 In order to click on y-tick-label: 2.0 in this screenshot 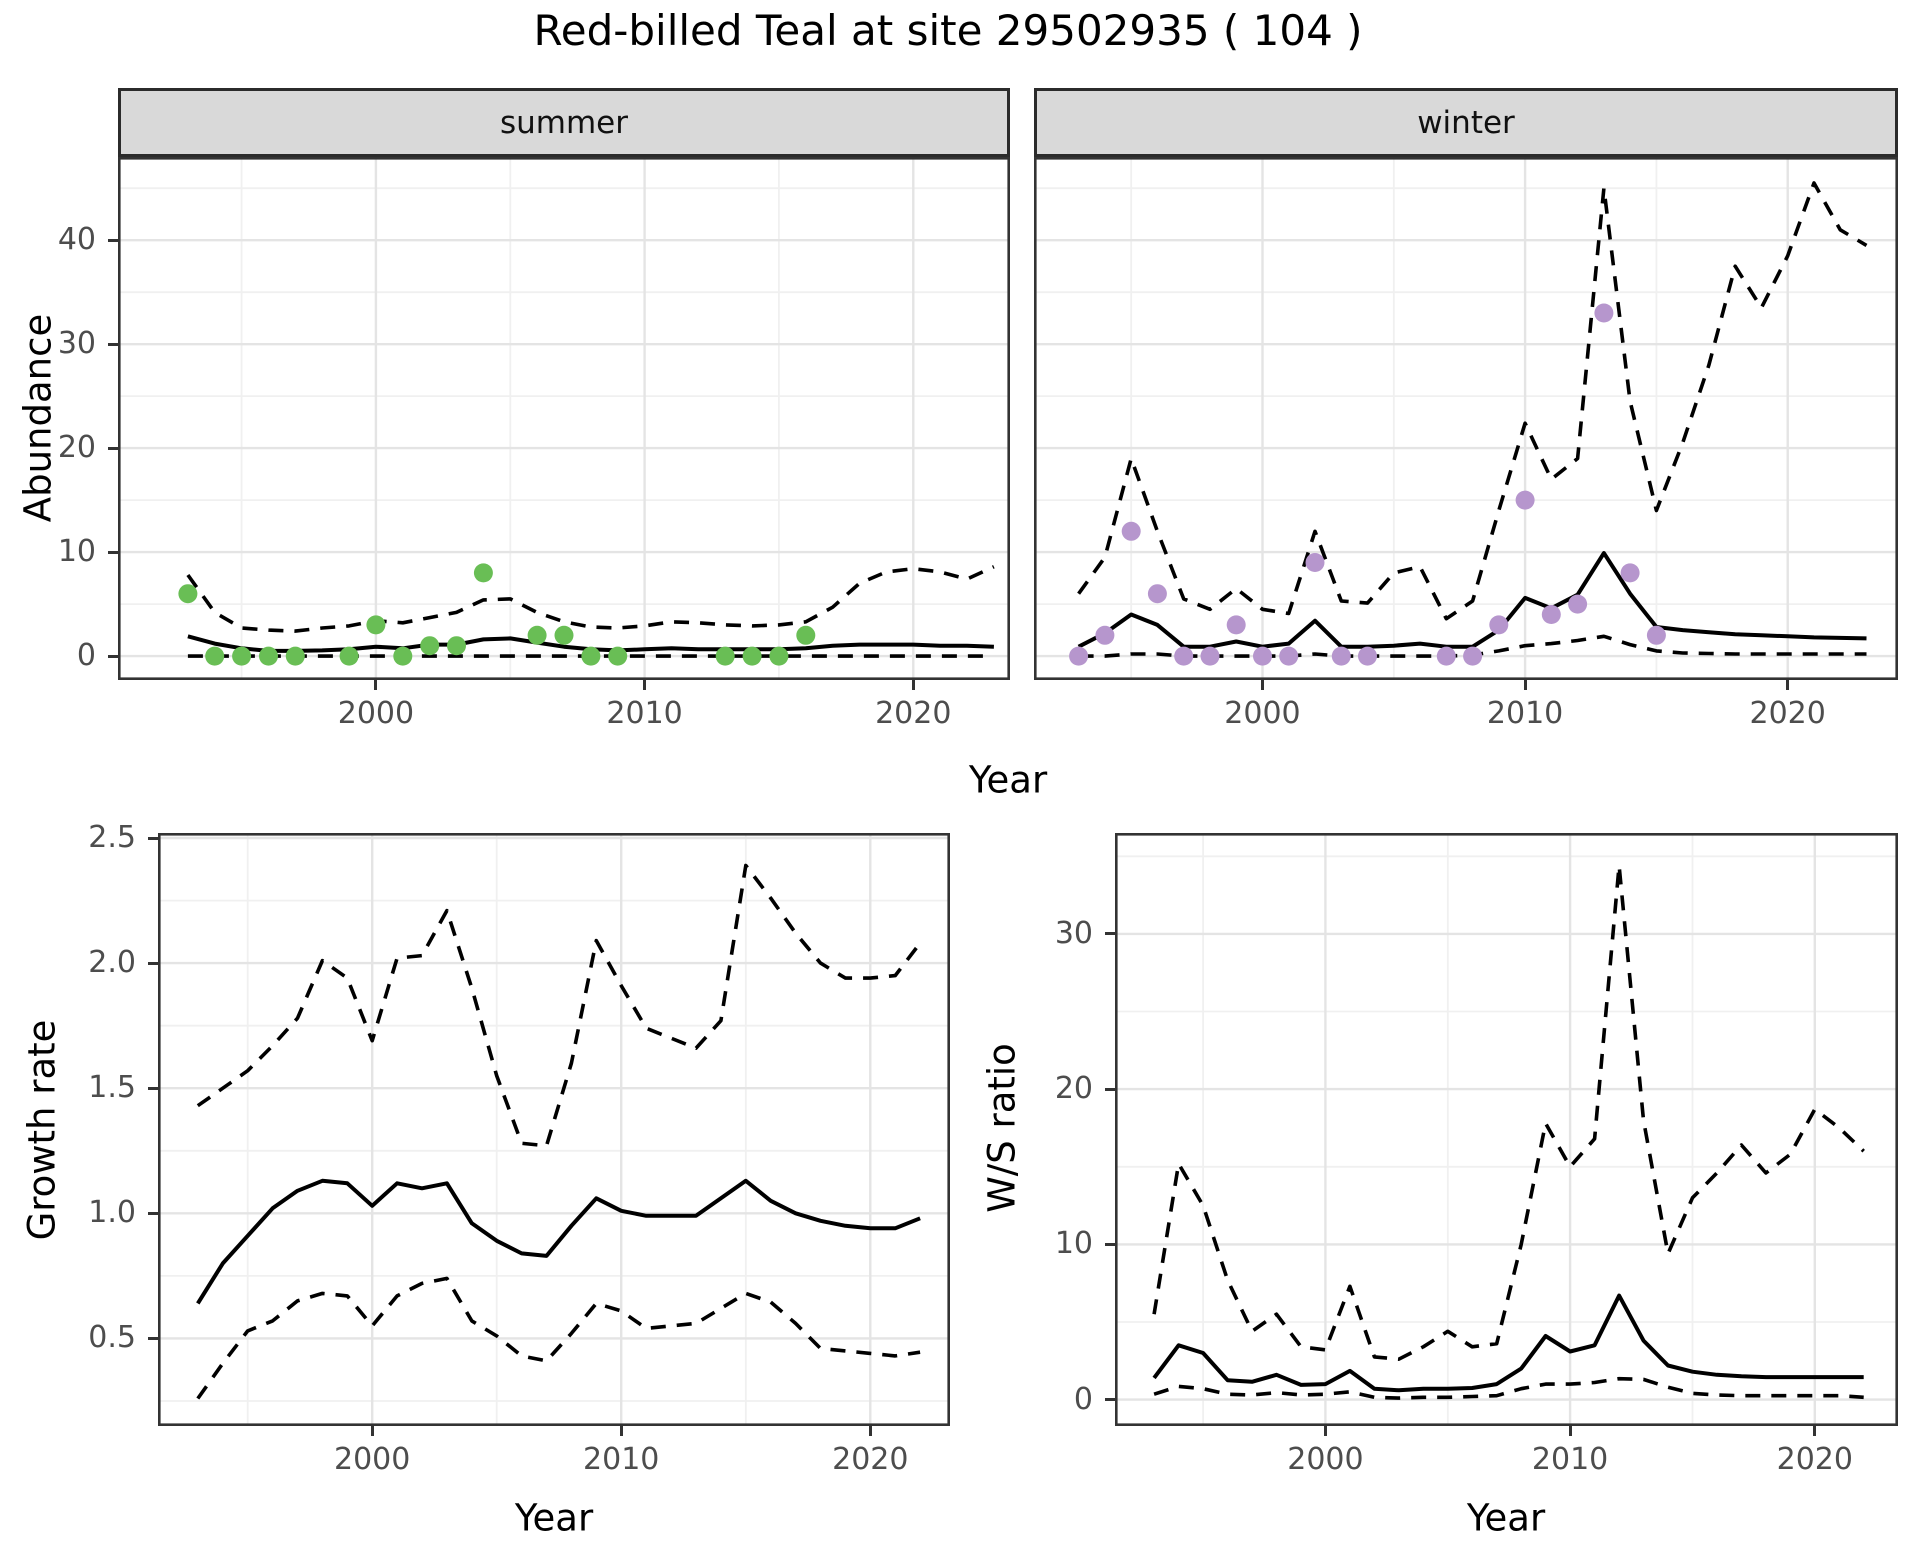, I will do `click(112, 963)`.